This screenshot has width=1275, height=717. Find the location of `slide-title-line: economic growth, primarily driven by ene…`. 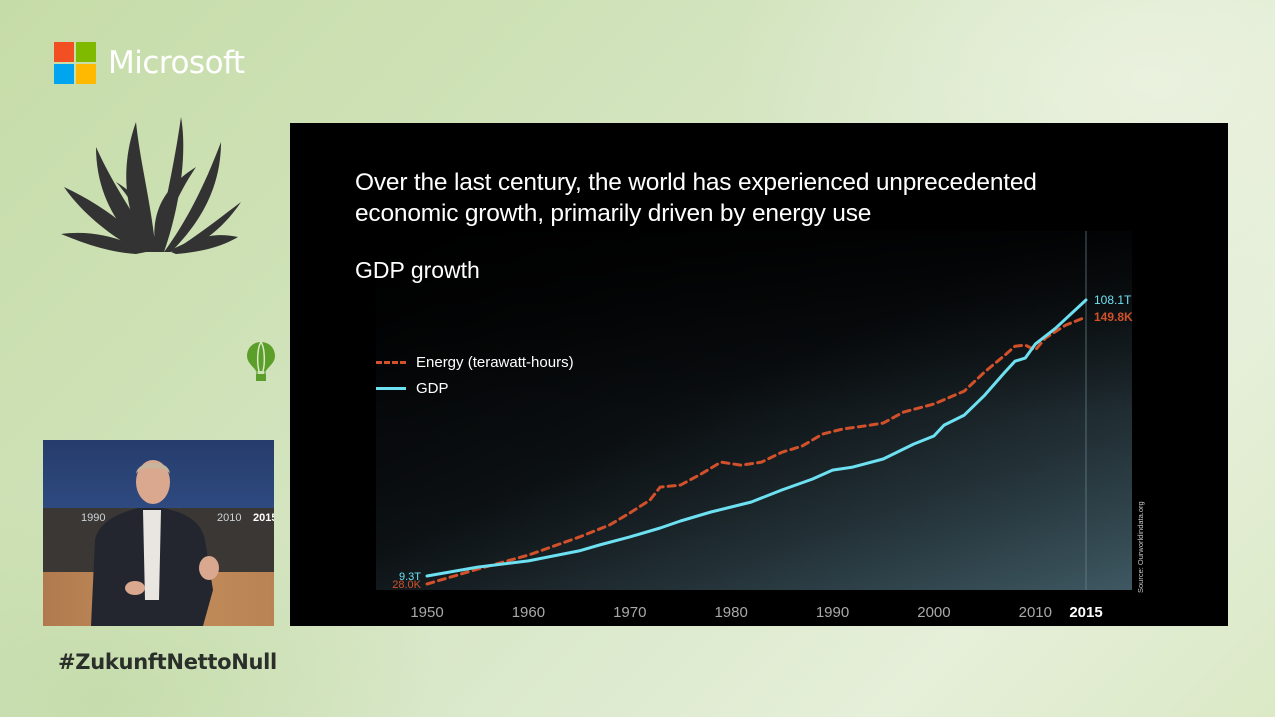

slide-title-line: economic growth, primarily driven by ene… is located at coordinates (613, 213).